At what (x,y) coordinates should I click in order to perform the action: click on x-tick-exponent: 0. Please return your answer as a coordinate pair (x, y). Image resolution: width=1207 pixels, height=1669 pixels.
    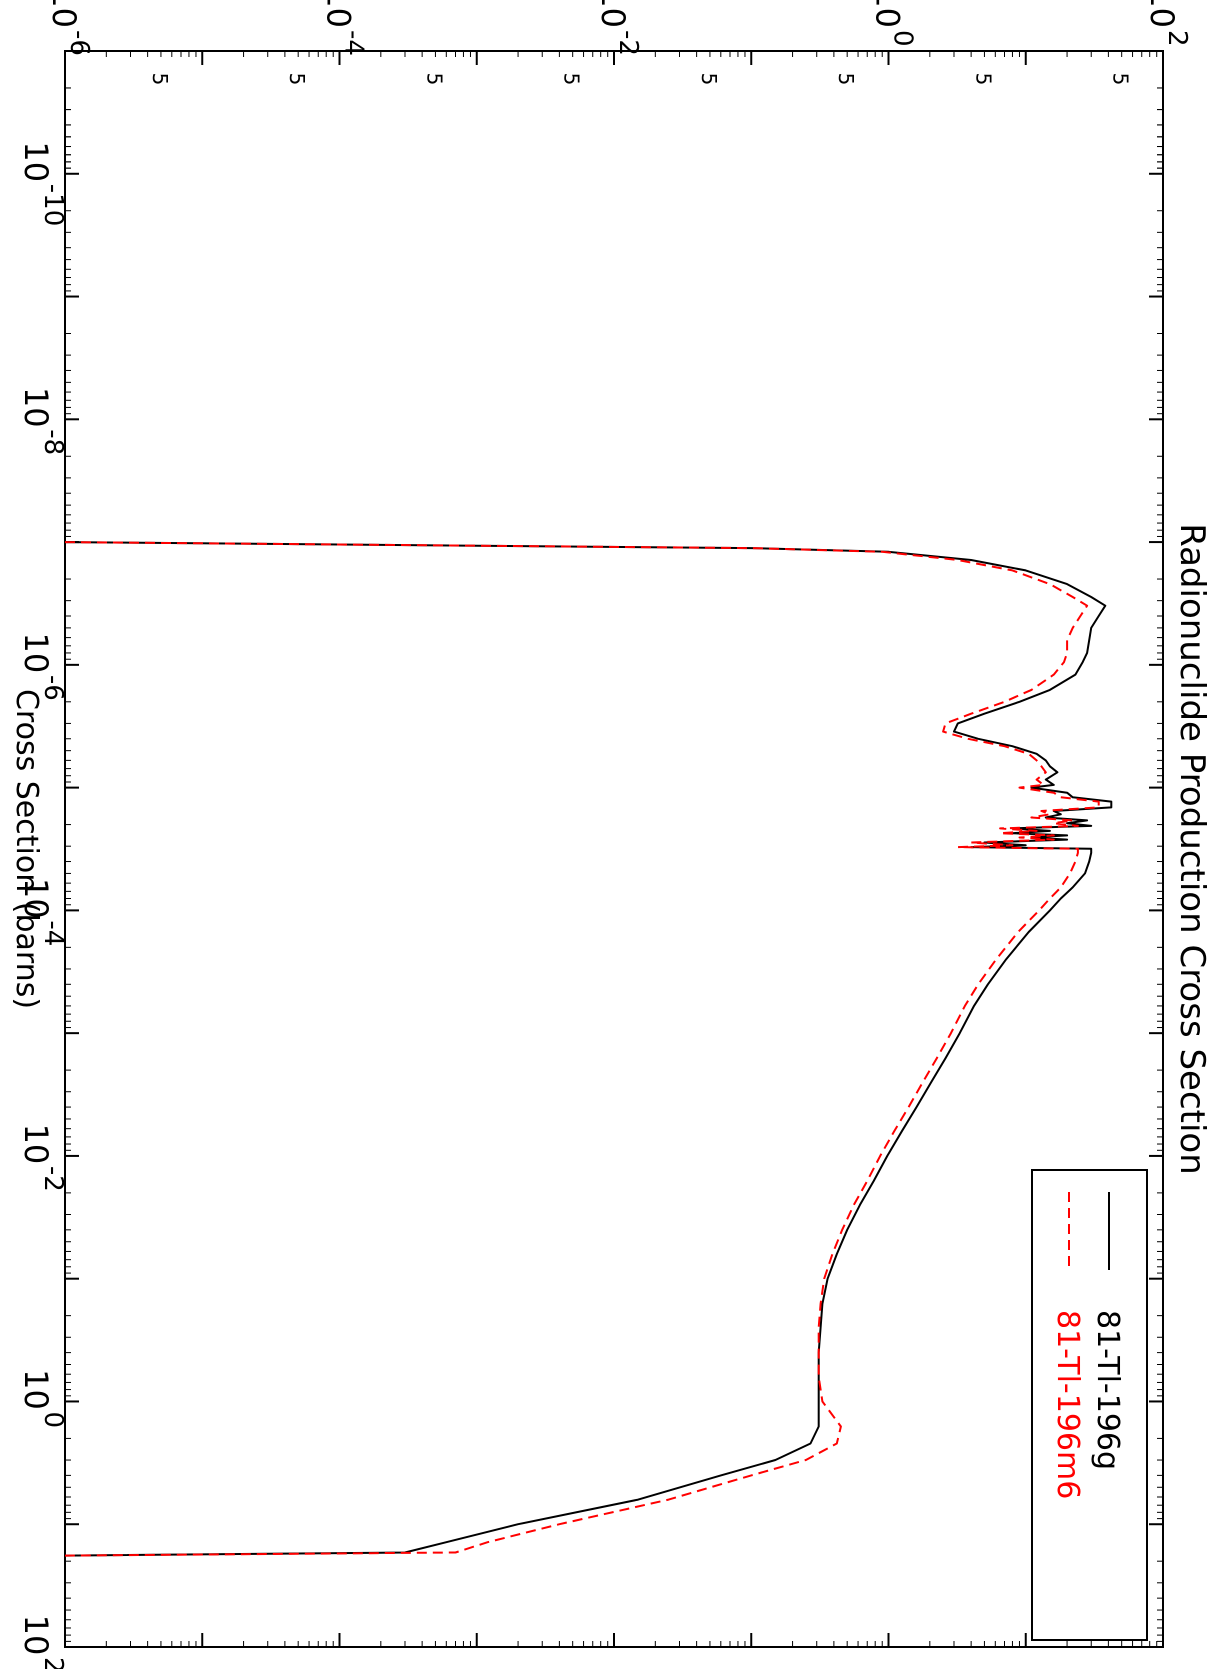
    Looking at the image, I should click on (53, 1419).